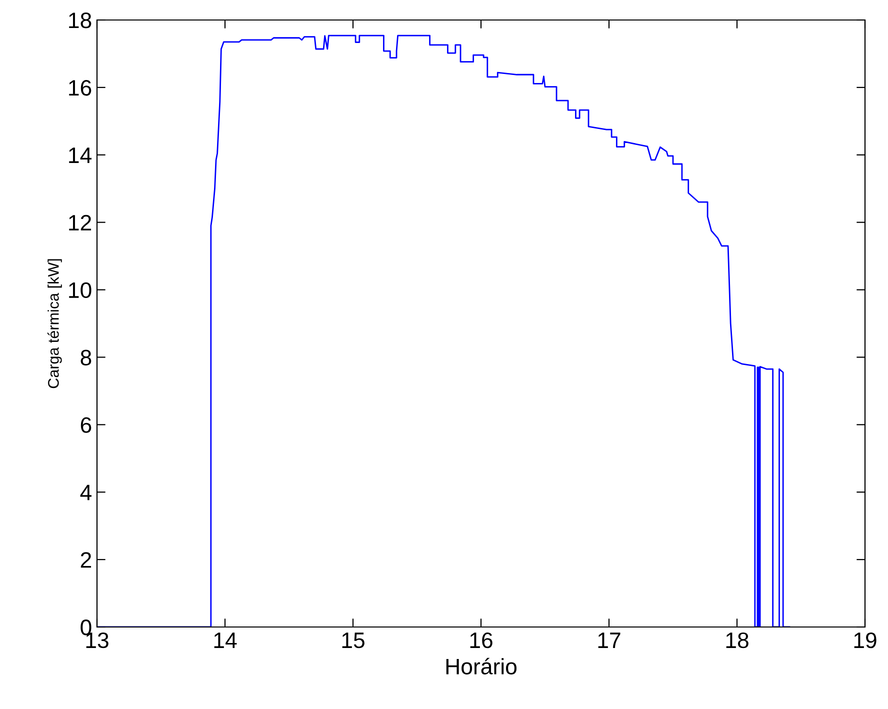 The height and width of the screenshot is (709, 888). What do you see at coordinates (225, 640) in the screenshot?
I see `x-tick-label: 14` at bounding box center [225, 640].